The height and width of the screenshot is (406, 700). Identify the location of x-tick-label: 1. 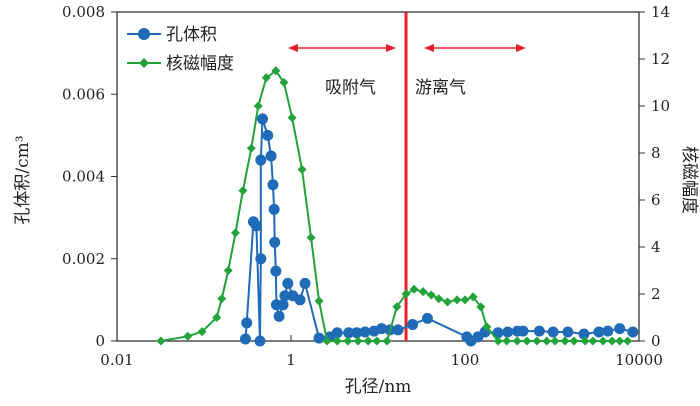
(291, 360).